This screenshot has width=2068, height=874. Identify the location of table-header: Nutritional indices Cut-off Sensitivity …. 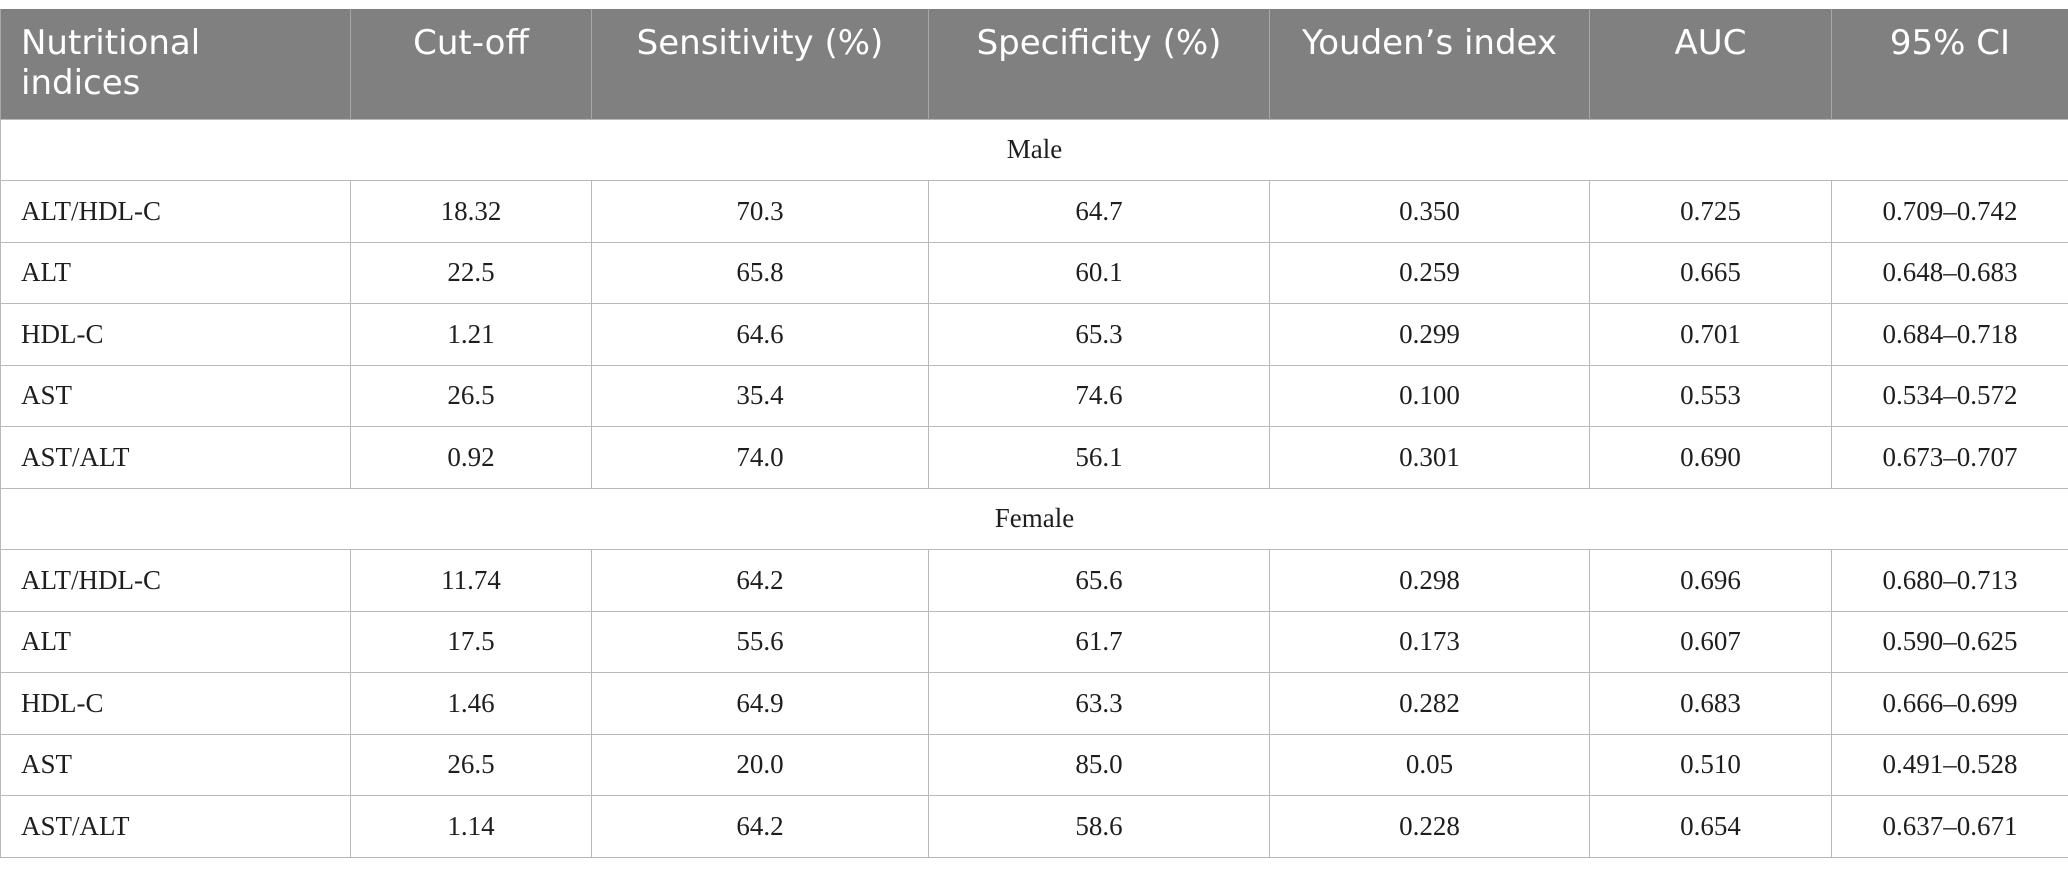
(1034, 64).